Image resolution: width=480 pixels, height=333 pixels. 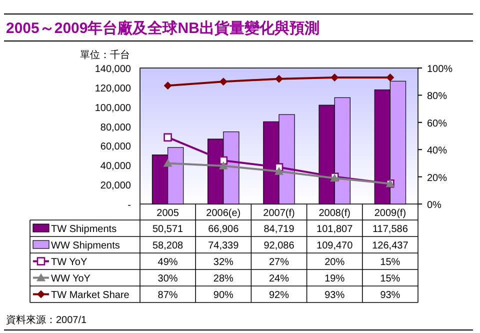 I want to click on y-tick-label: 80,000, so click(x=116, y=128).